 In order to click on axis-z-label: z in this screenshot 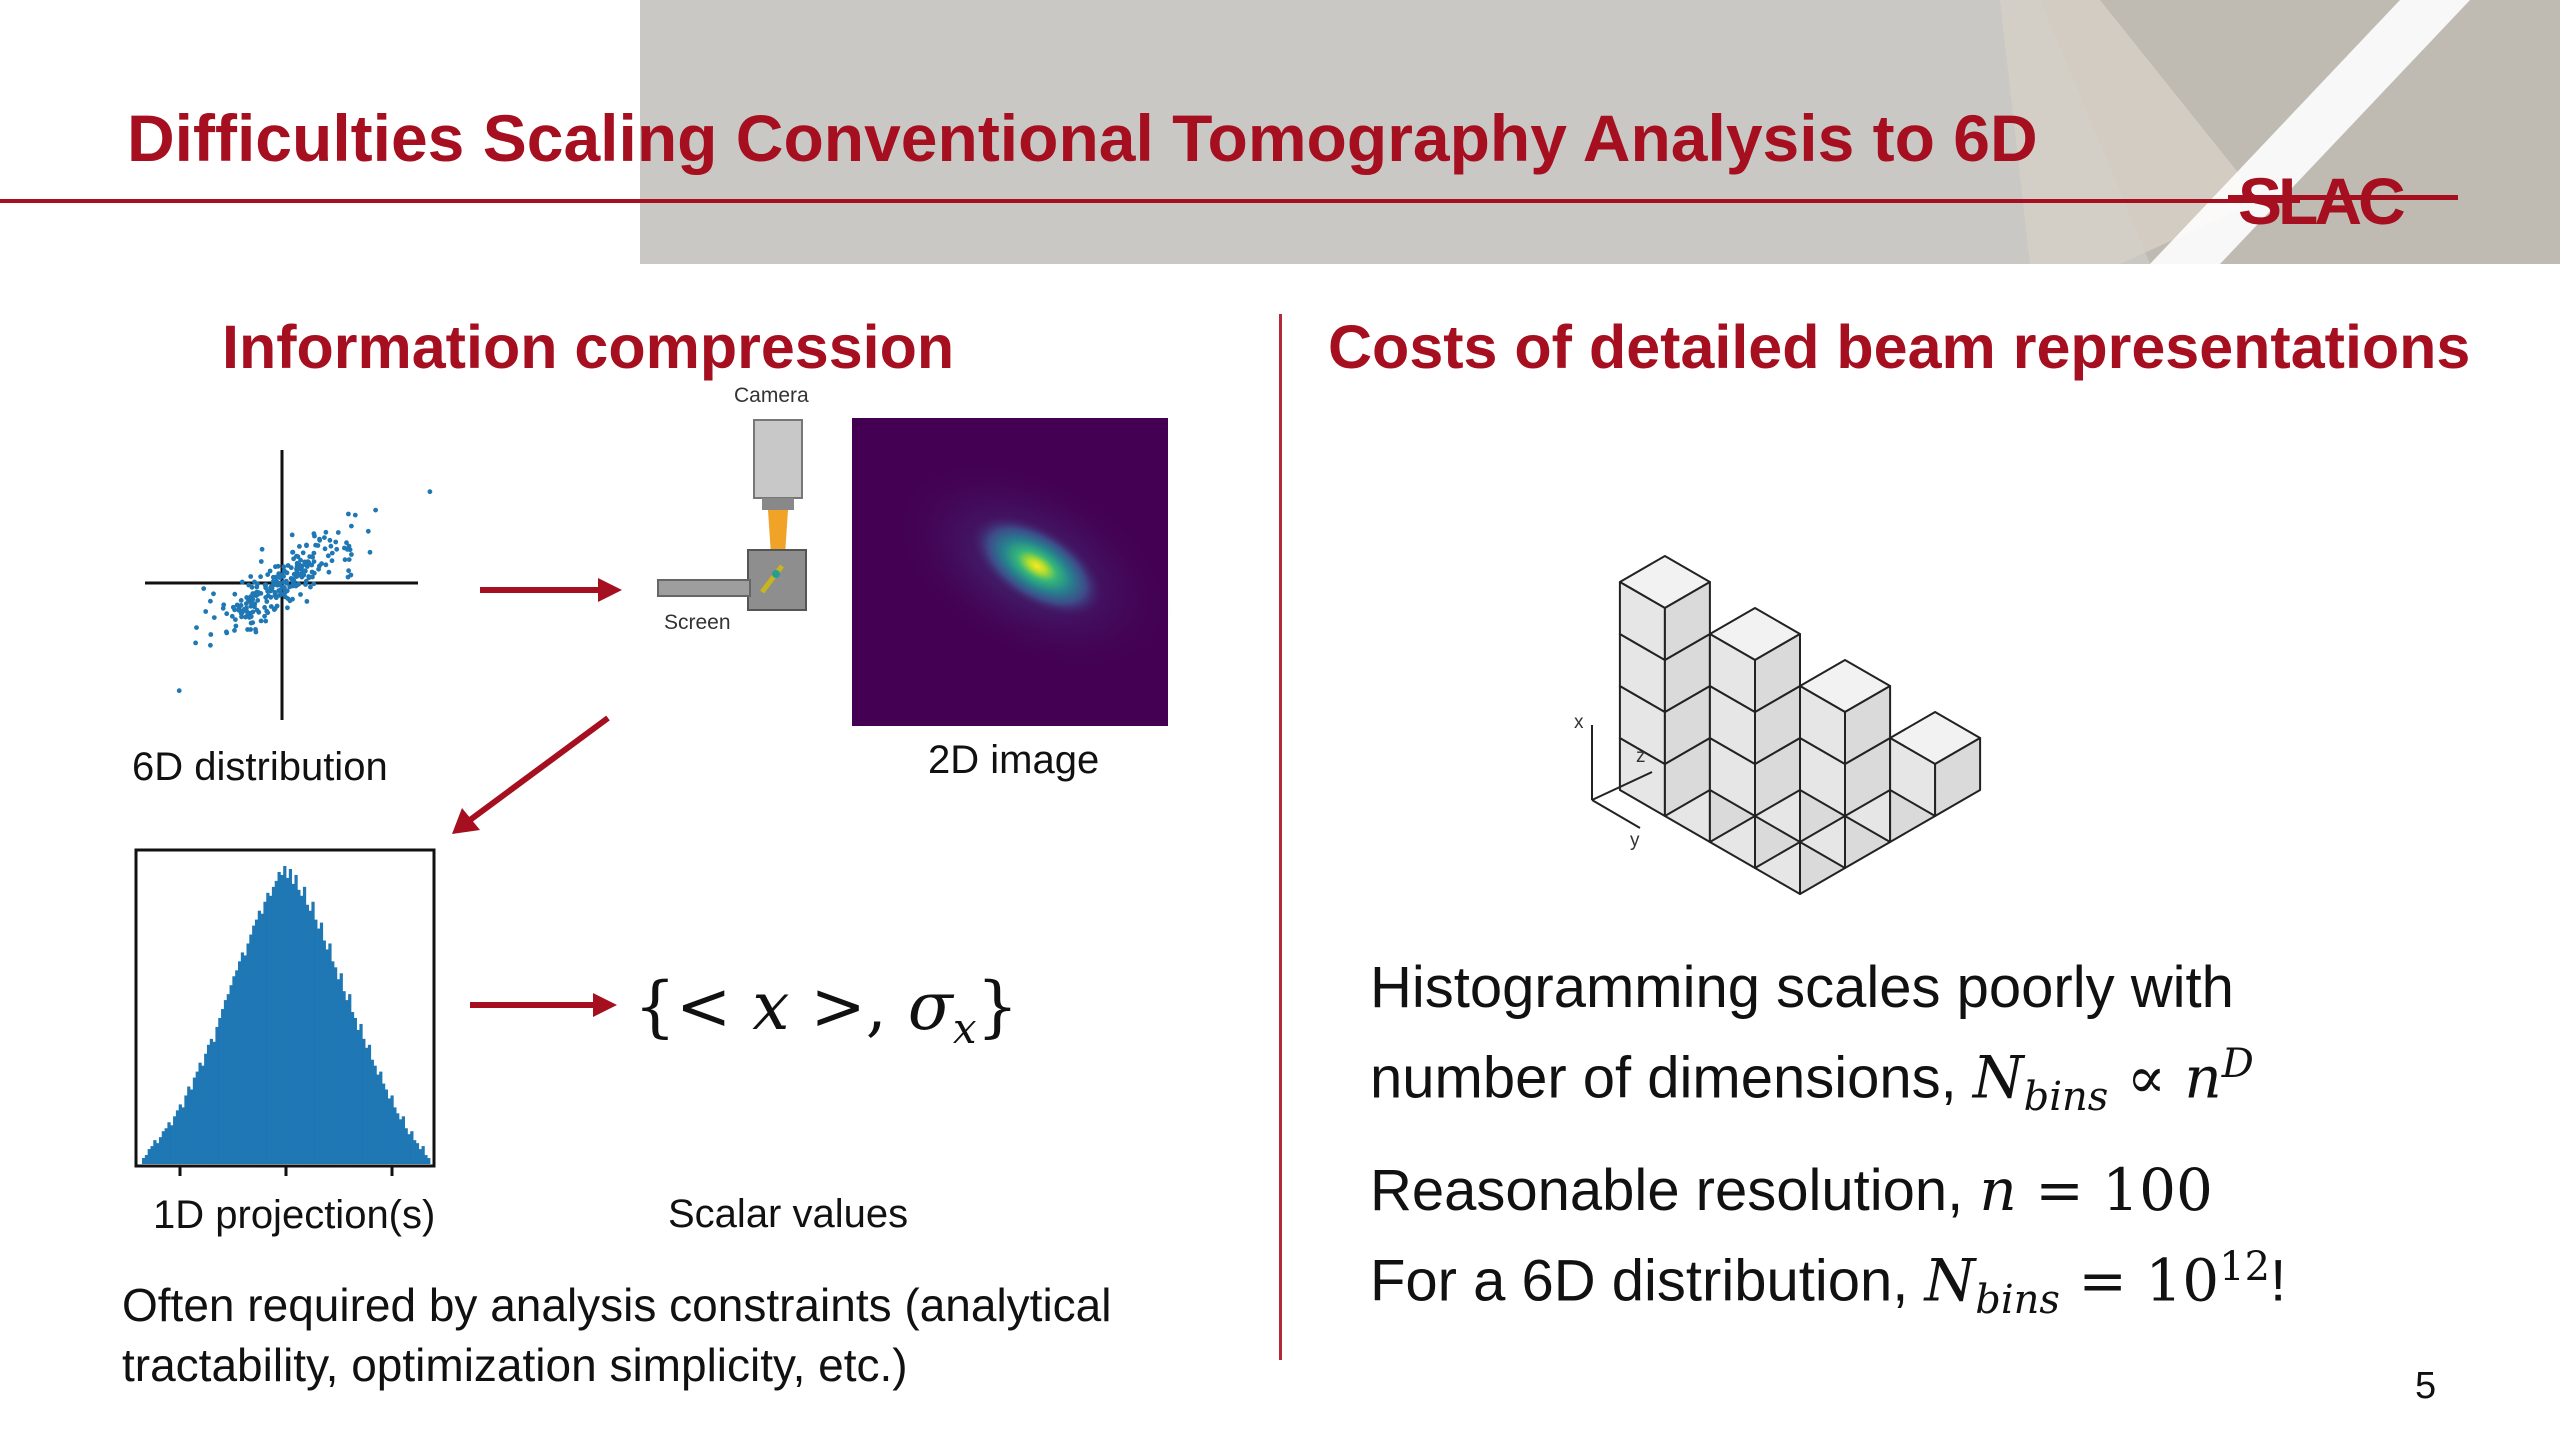, I will do `click(1641, 756)`.